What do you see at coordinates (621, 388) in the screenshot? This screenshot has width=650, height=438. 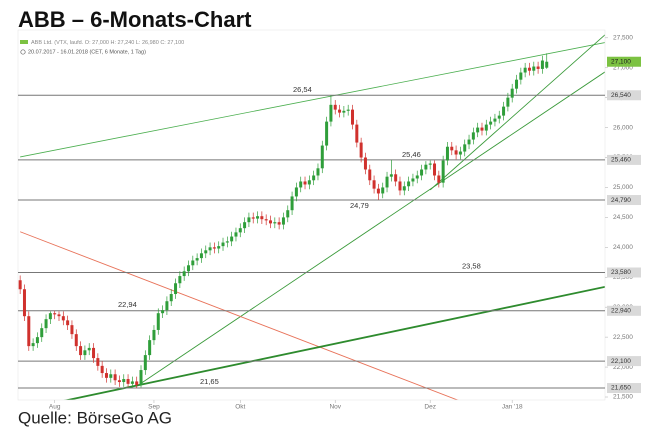 I see `level-axis-label: 21,650` at bounding box center [621, 388].